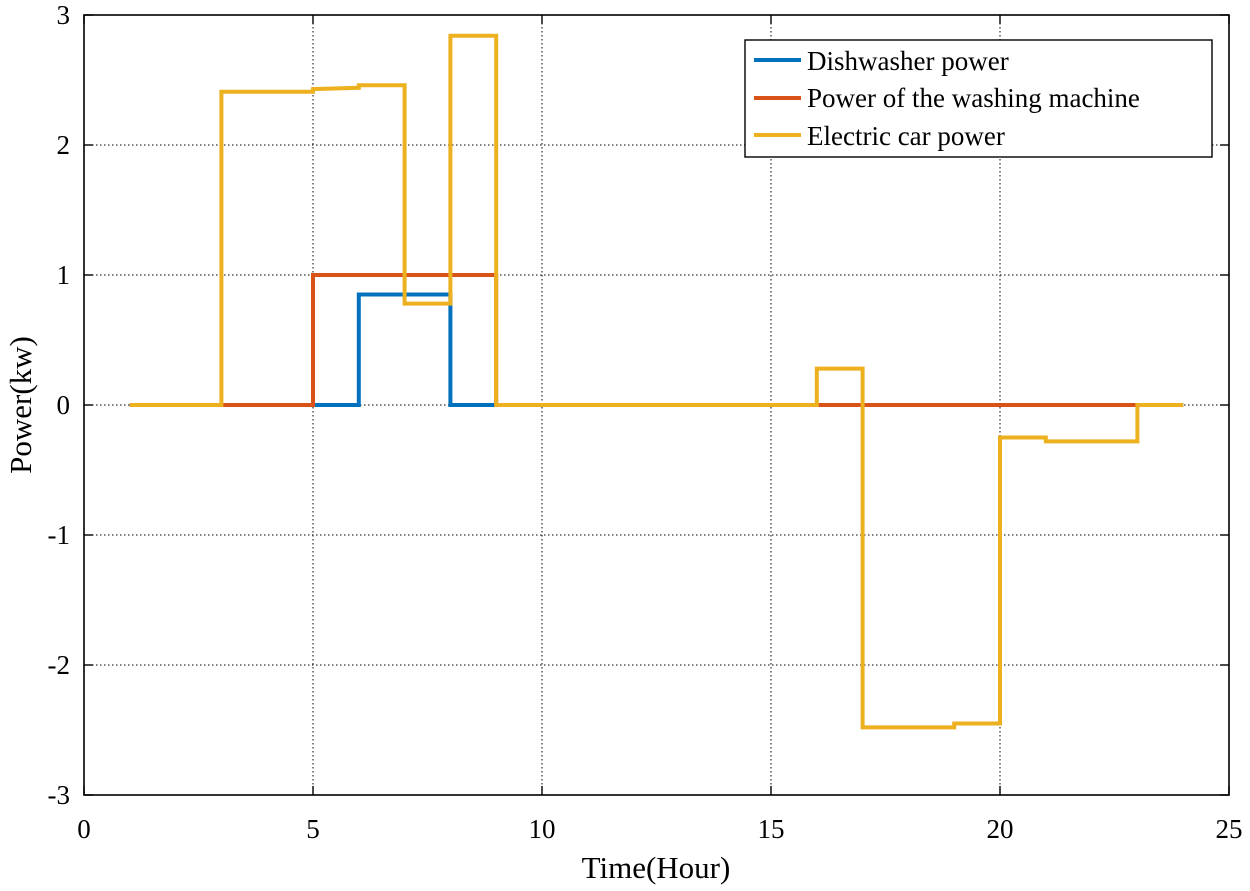 This screenshot has height=891, width=1250. What do you see at coordinates (59, 795) in the screenshot?
I see `y-tick-label: -3` at bounding box center [59, 795].